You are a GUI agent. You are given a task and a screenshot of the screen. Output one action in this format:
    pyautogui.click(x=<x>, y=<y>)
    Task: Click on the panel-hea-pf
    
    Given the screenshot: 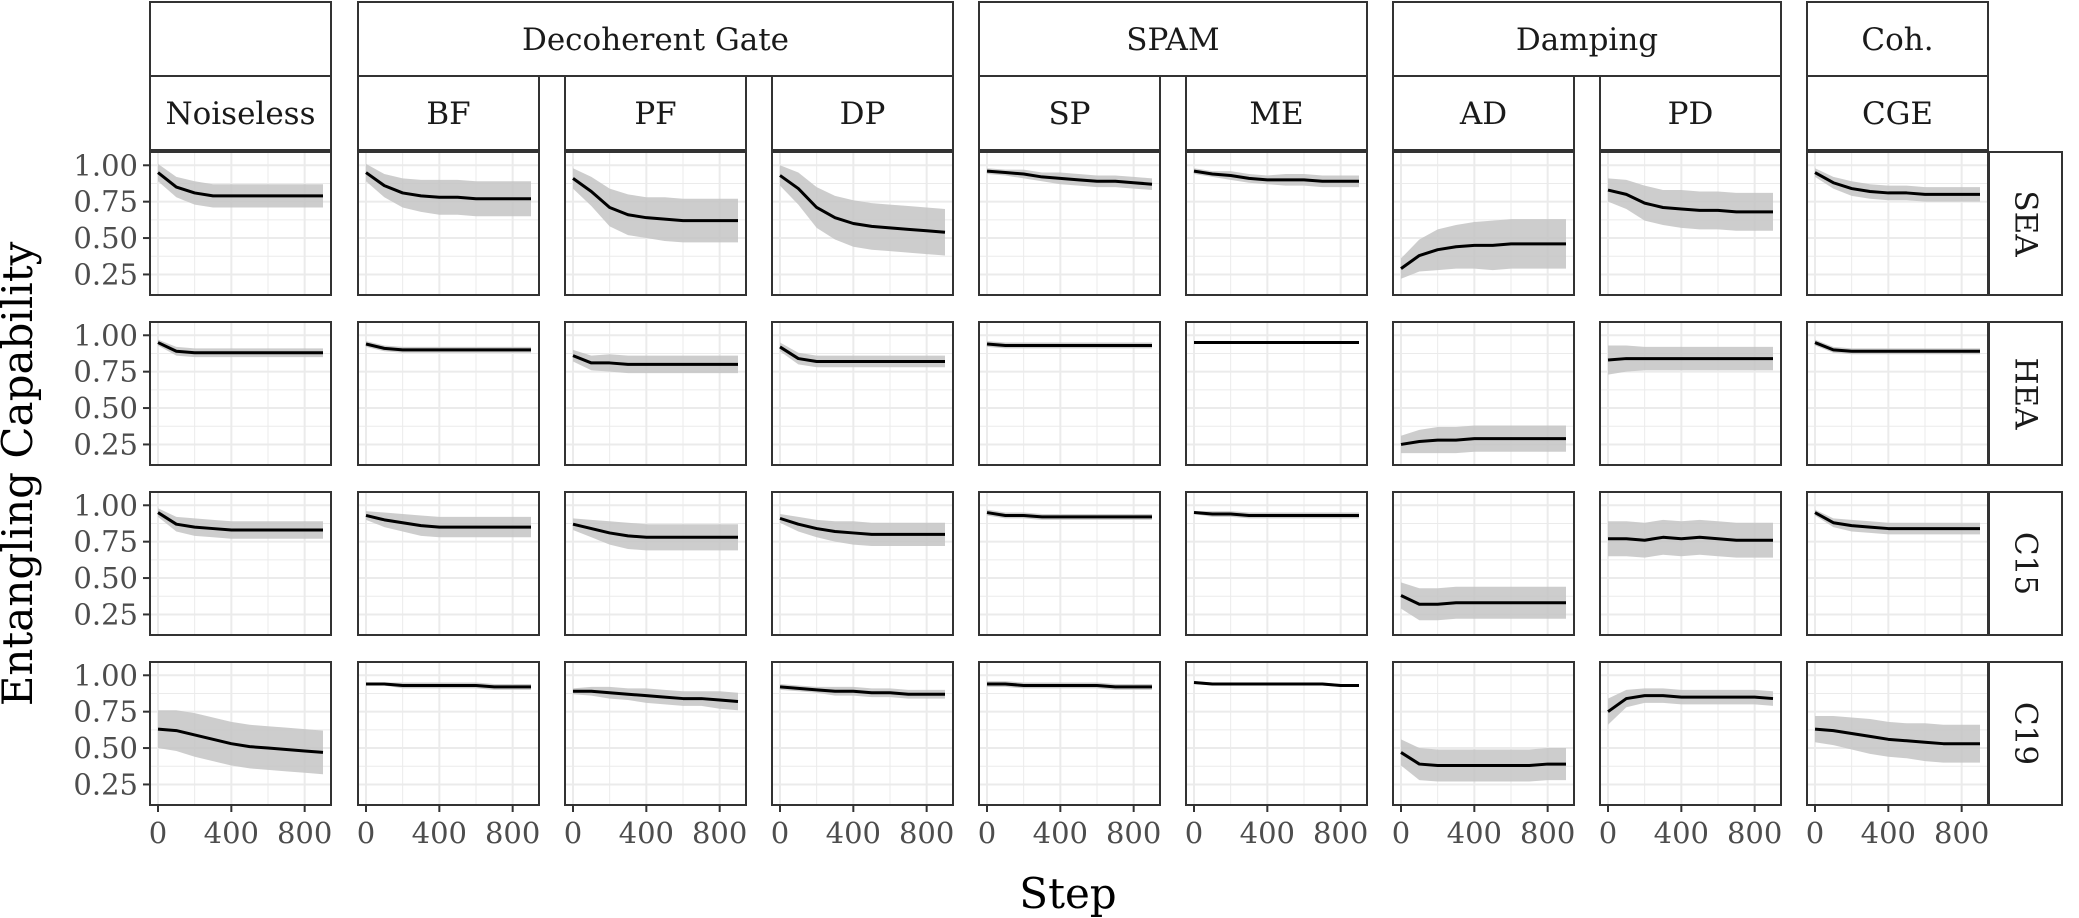 What is the action you would take?
    pyautogui.click(x=655, y=393)
    